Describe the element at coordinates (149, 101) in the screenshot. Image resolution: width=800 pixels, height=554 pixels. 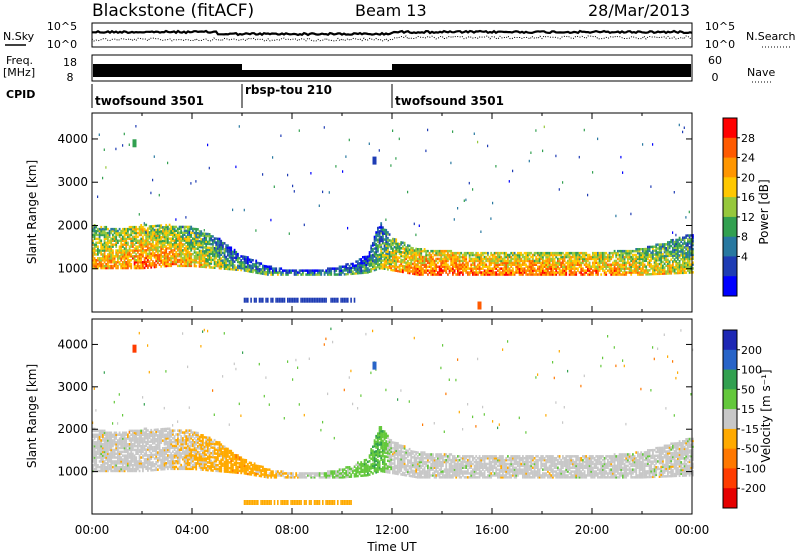
I see `cpid-segment-label: twofsound 3501` at that location.